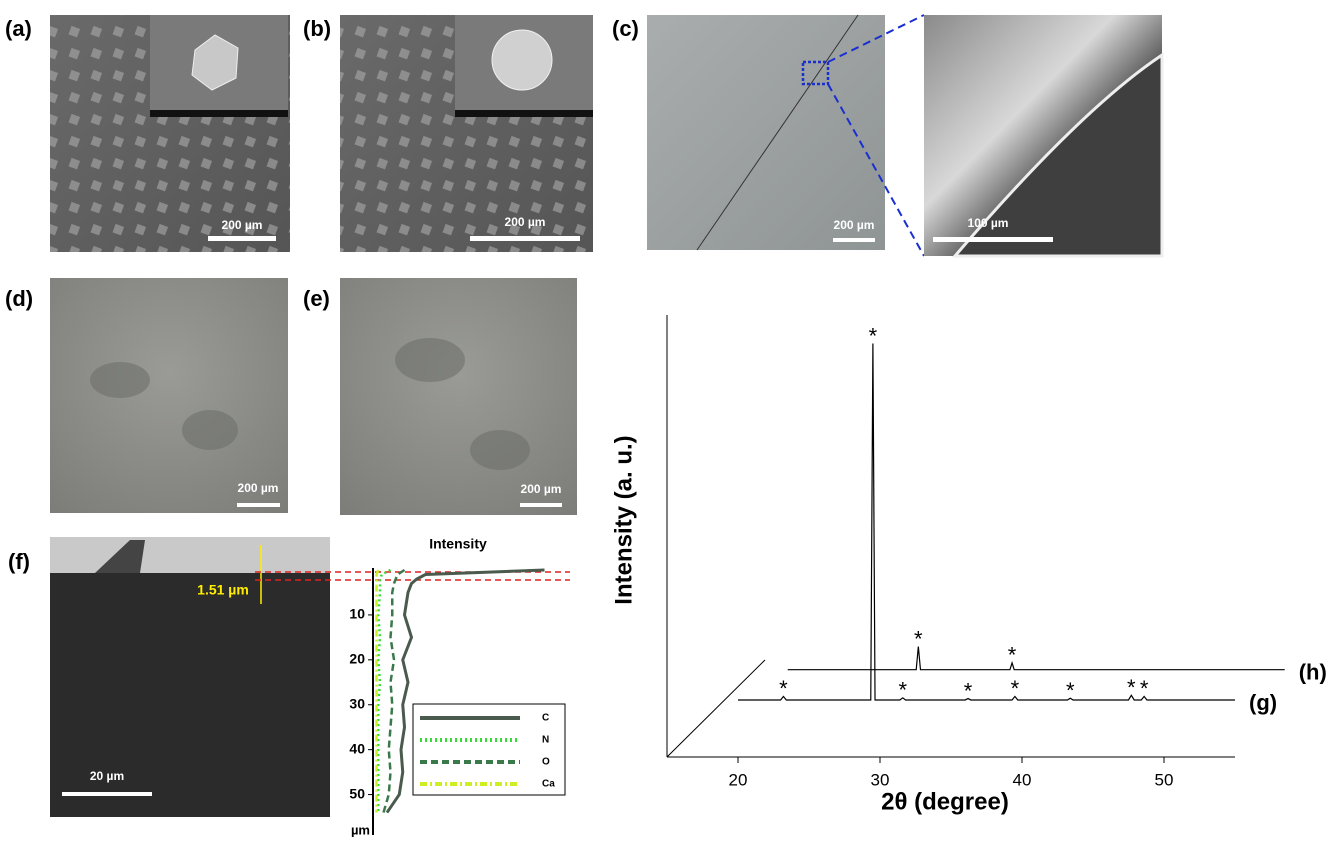 Image resolution: width=1331 pixels, height=860 pixels. Describe the element at coordinates (1057, 155) in the screenshot. I see `edge` at that location.